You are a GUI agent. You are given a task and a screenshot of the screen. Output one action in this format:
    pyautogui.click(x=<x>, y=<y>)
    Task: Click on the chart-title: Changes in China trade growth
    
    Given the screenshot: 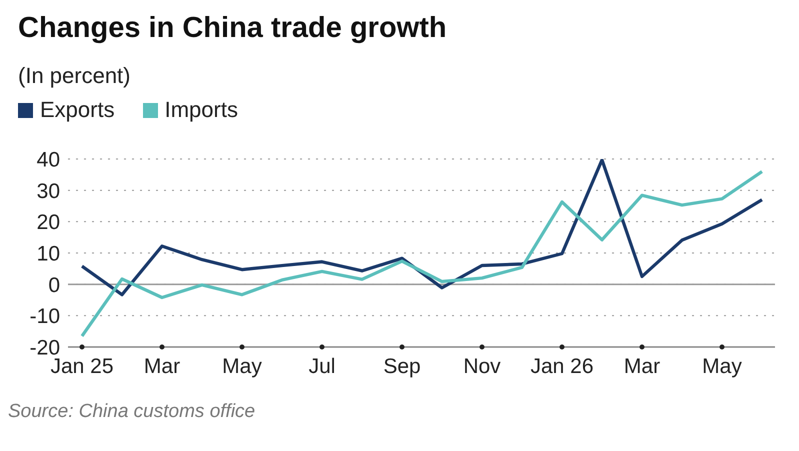 What is the action you would take?
    pyautogui.click(x=233, y=28)
    